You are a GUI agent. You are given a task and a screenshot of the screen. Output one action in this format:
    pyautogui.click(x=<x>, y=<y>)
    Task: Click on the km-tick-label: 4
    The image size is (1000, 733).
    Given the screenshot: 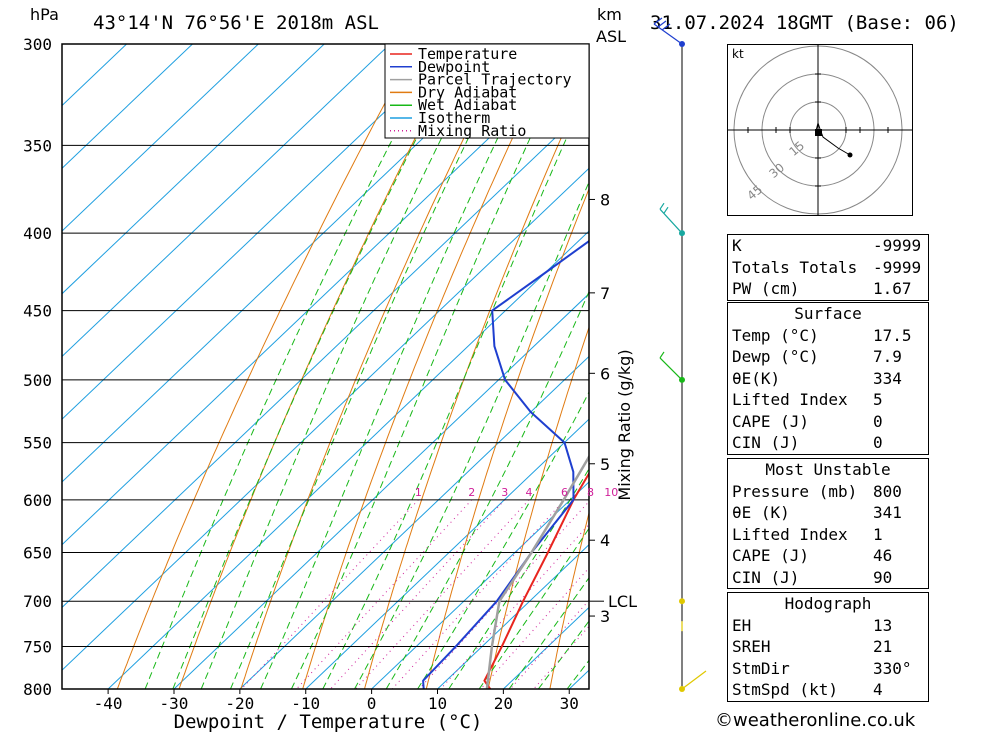 What is the action you would take?
    pyautogui.click(x=605, y=540)
    